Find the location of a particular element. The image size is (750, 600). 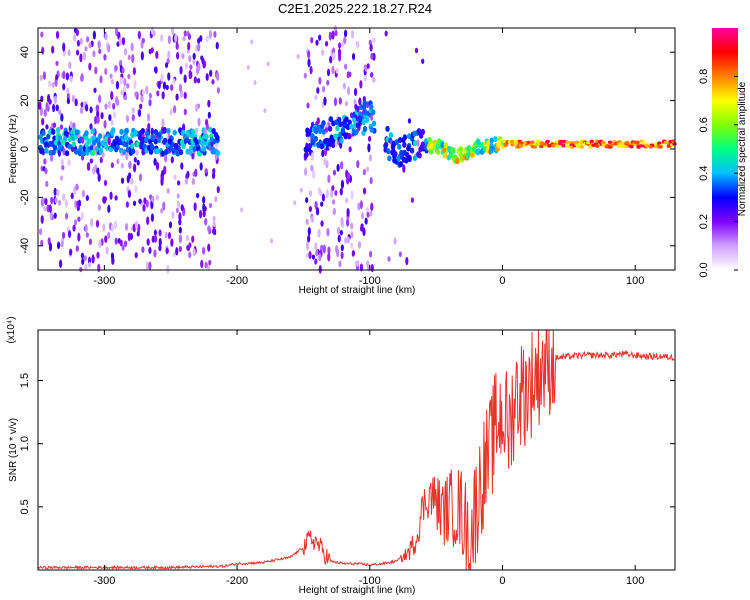

spectrogram-x-tick-label: 0 is located at coordinates (502, 281).